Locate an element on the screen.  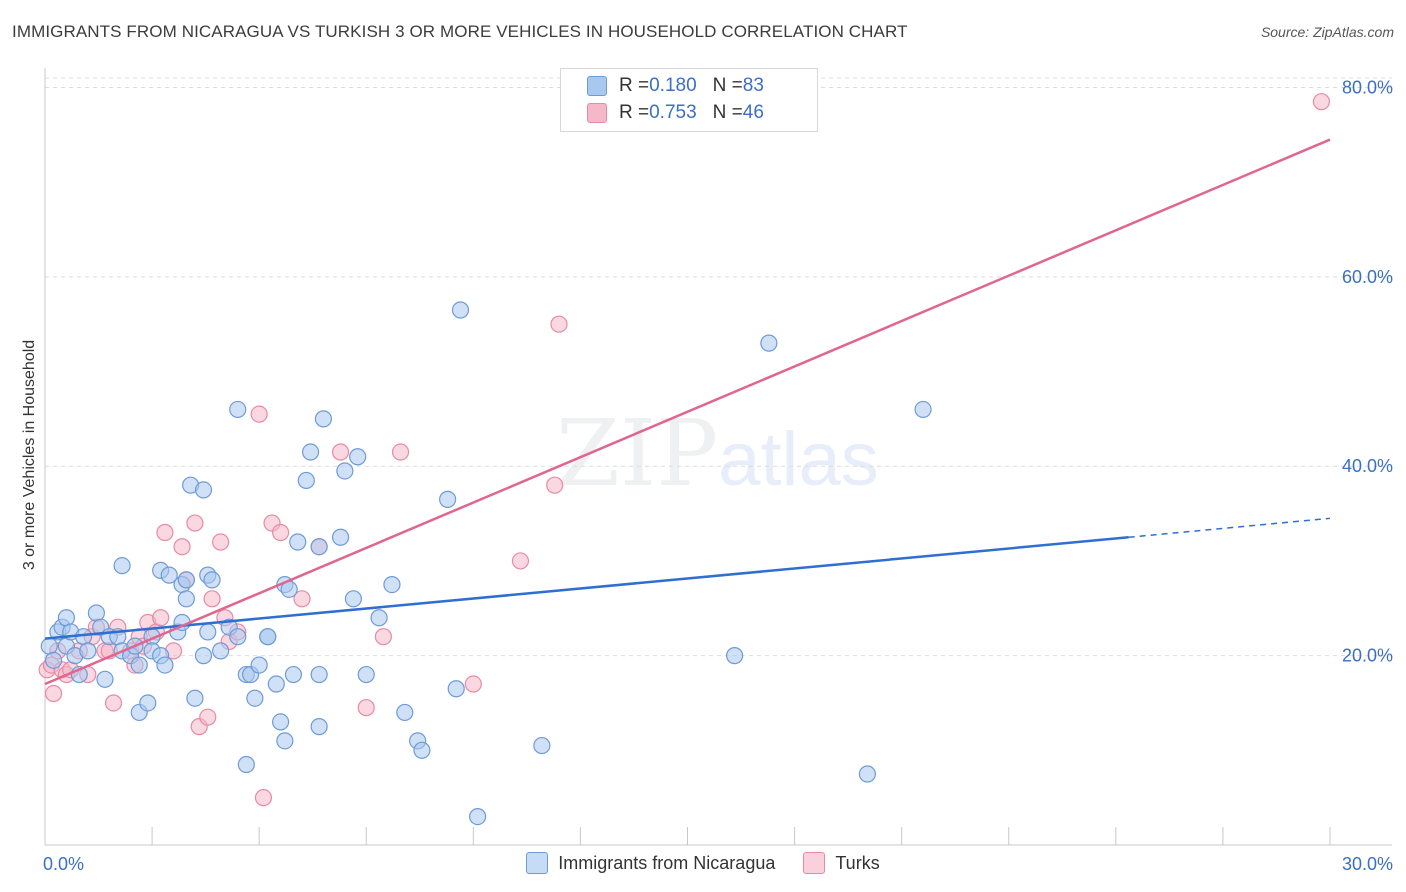
series-legend: Immigrants from Nicaragua Turks is located at coordinates (703, 863).